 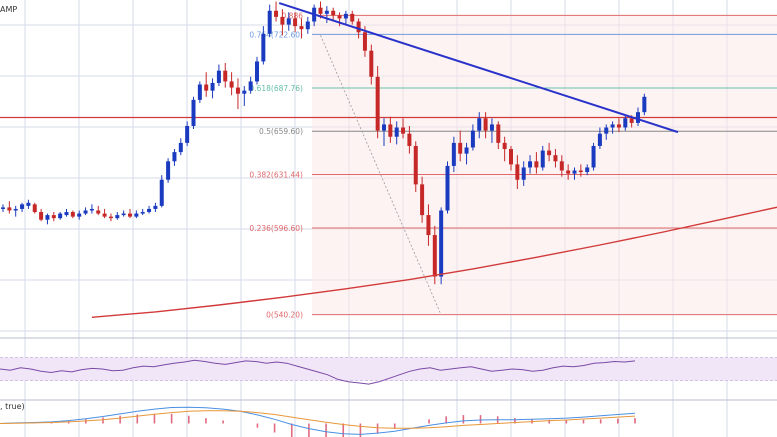 What do you see at coordinates (8, 9) in the screenshot?
I see `symbol-label: AMP` at bounding box center [8, 9].